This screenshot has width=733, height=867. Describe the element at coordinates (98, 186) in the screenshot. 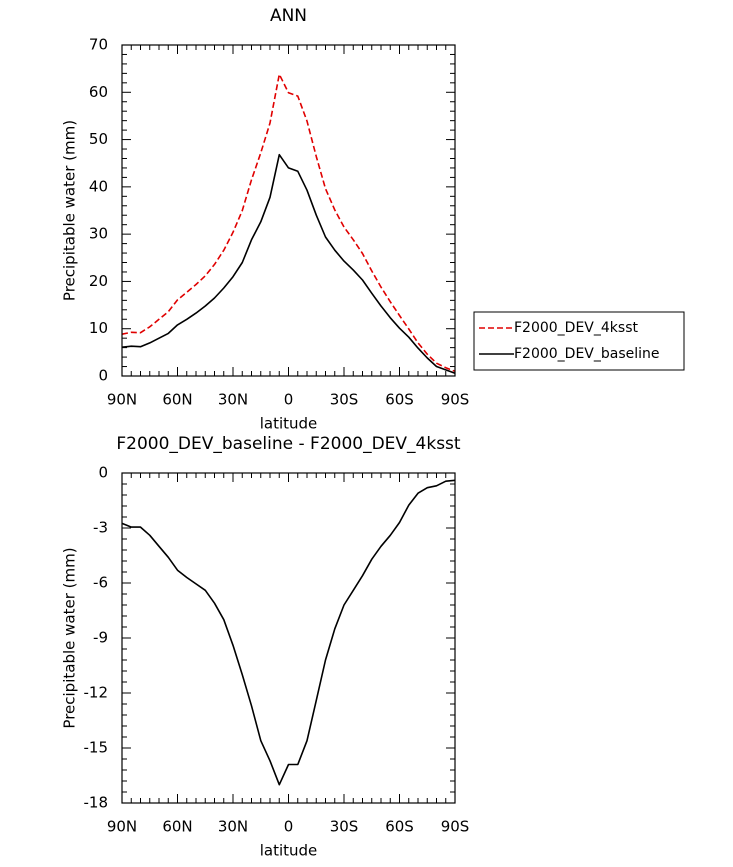

I see `y-tick-label: 40` at that location.